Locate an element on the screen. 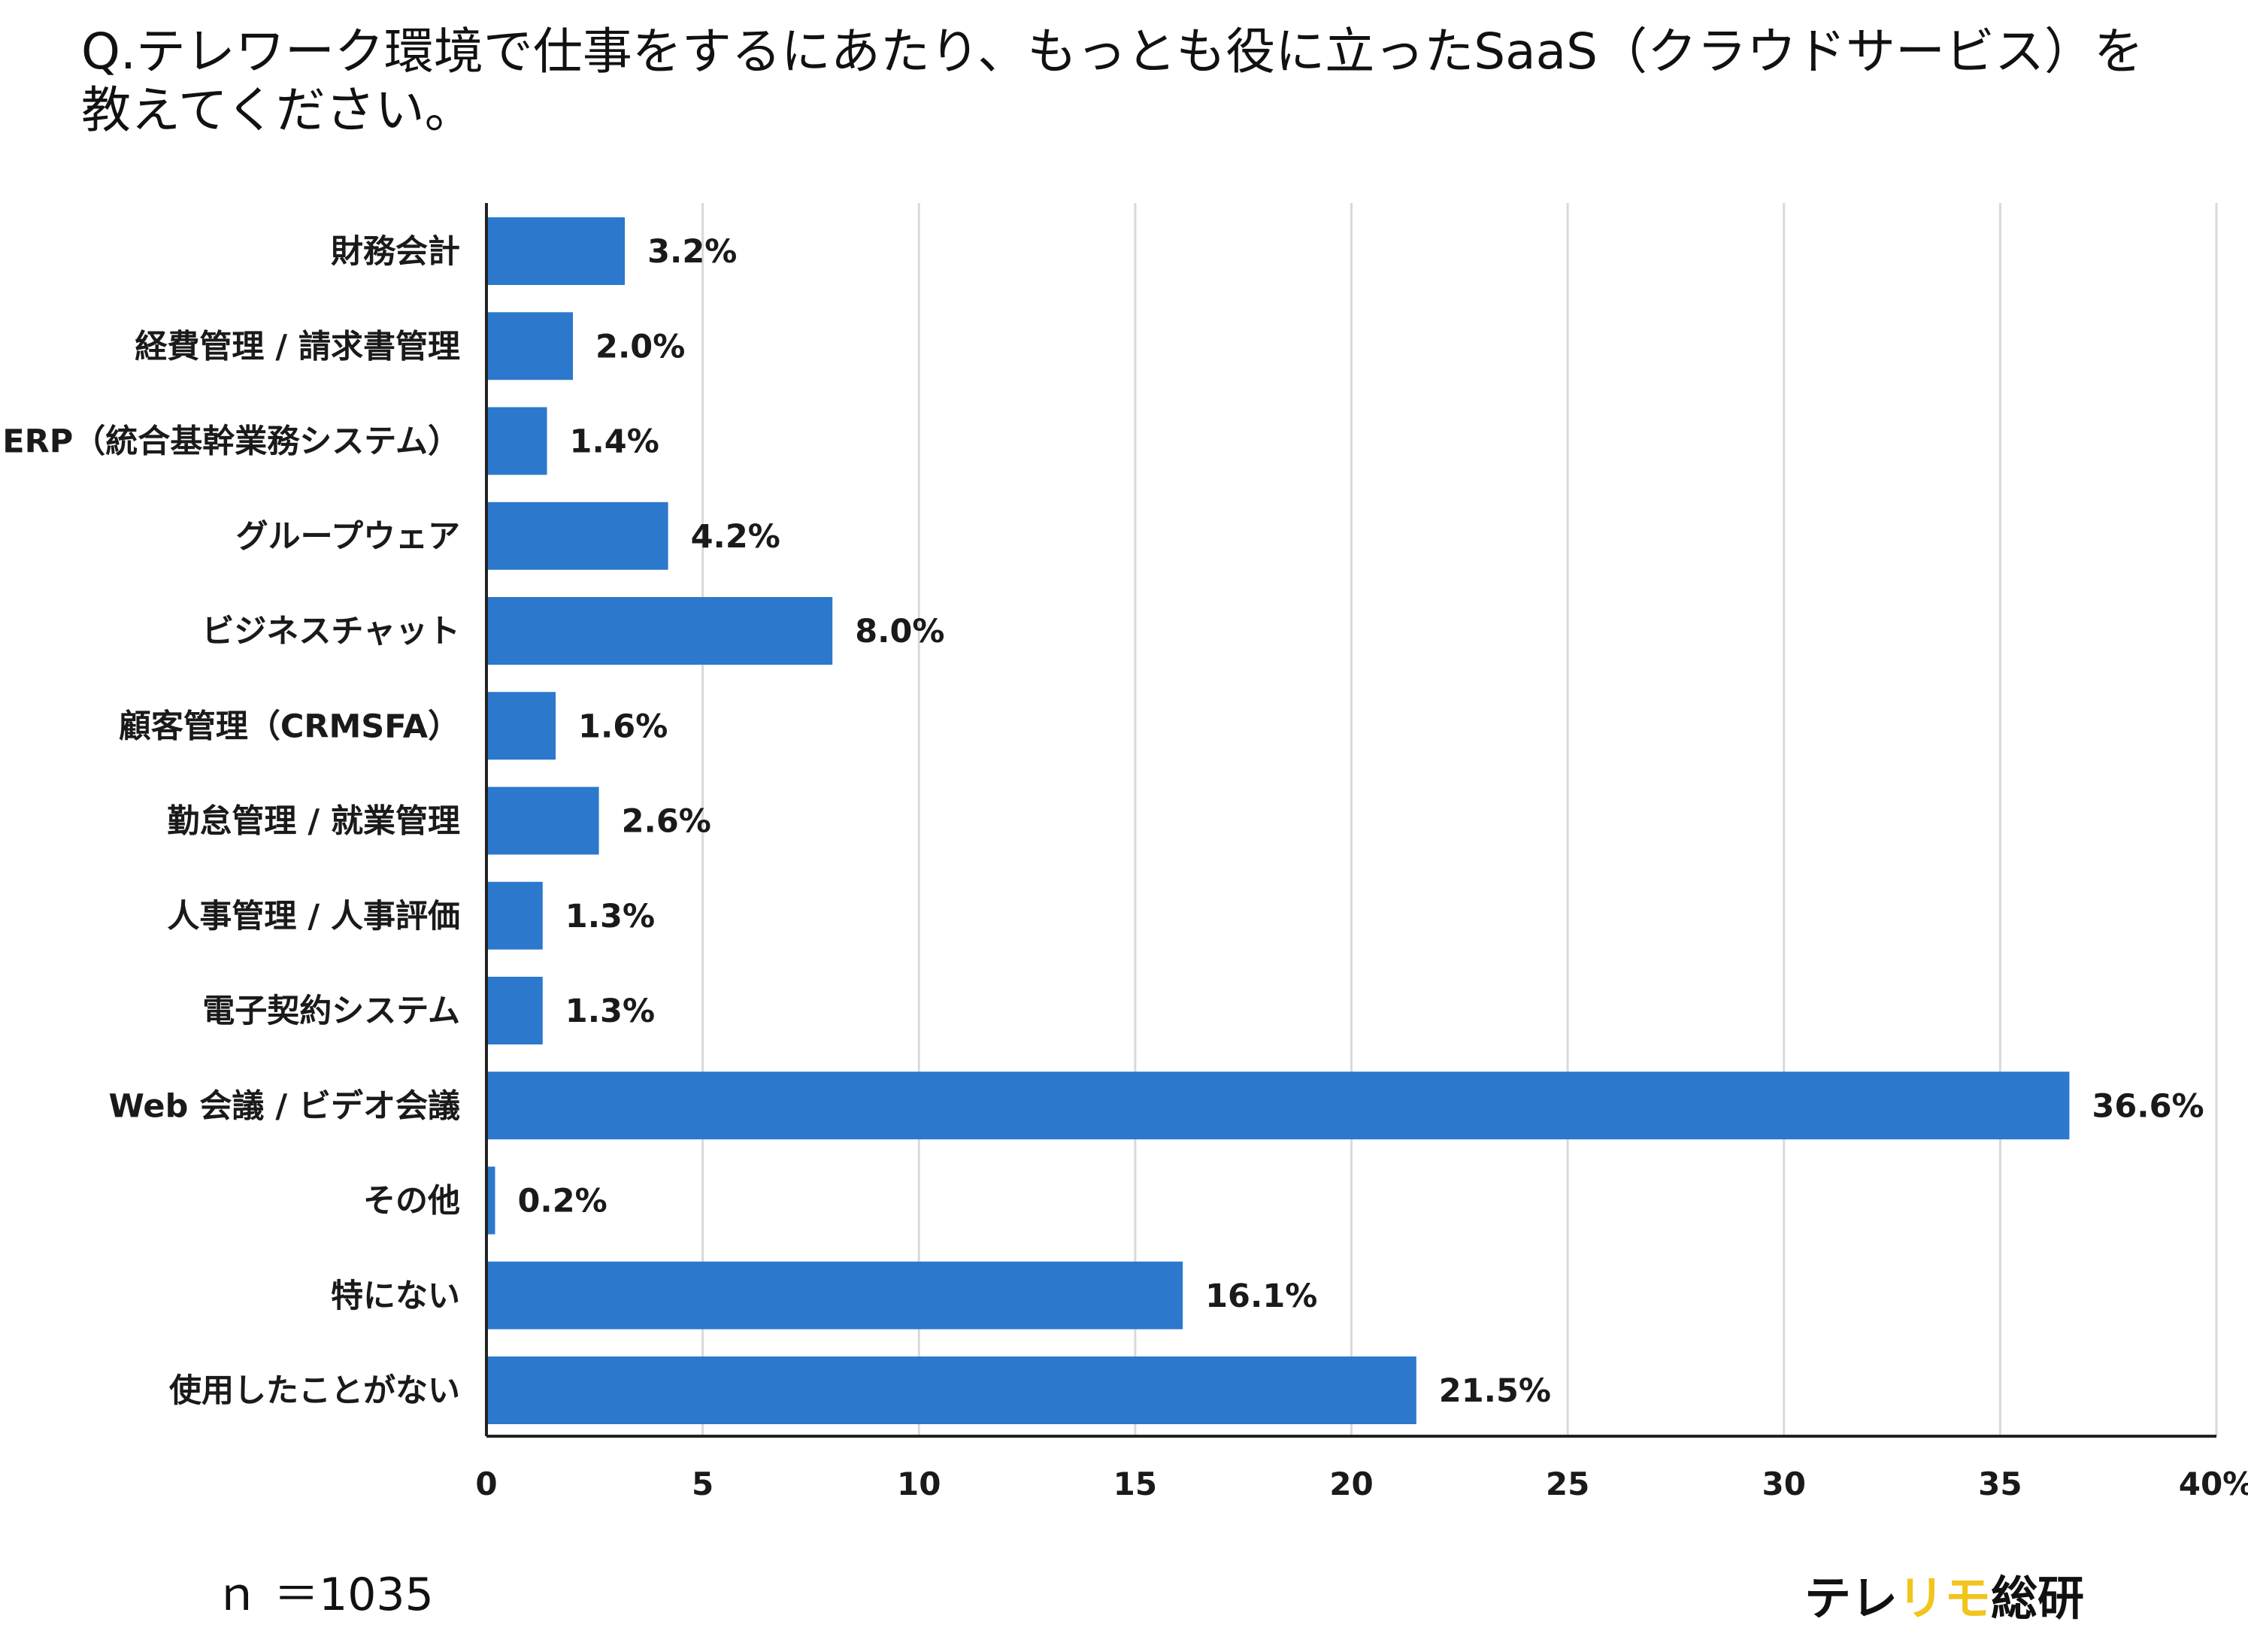 The height and width of the screenshot is (1652, 2248). brand-part-2: リモ is located at coordinates (1945, 1598).